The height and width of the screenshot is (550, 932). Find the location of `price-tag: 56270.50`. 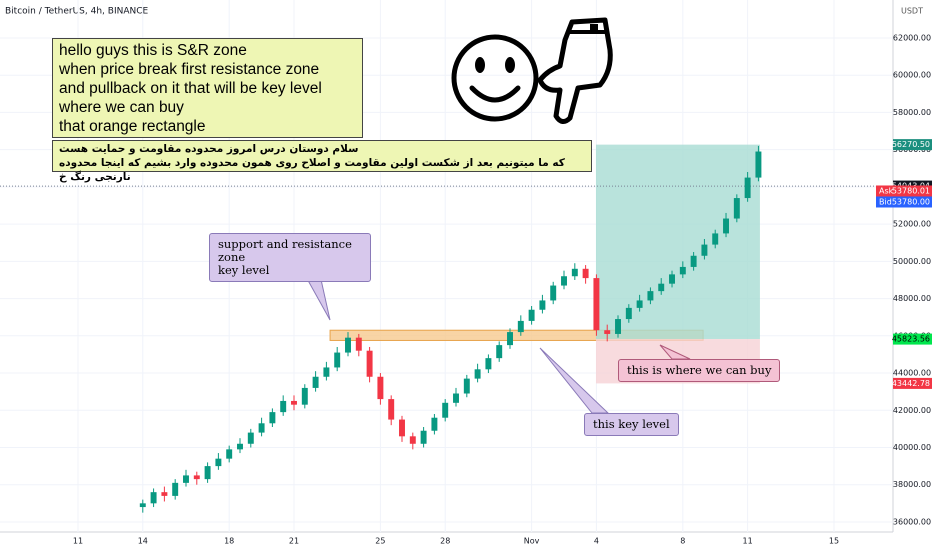

price-tag: 56270.50 is located at coordinates (911, 144).